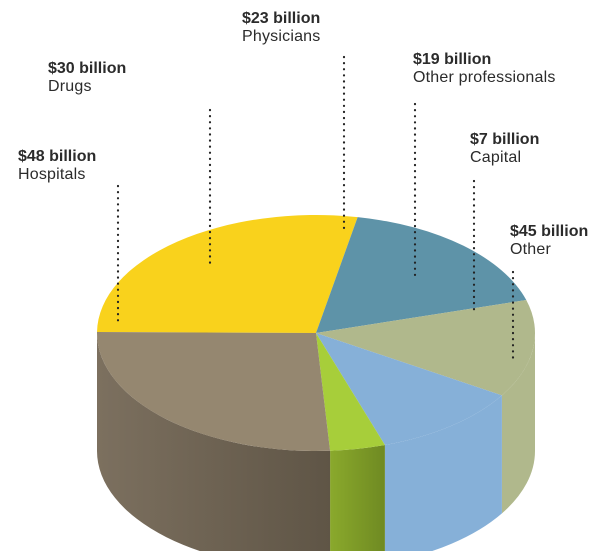 This screenshot has height=551, width=616. What do you see at coordinates (505, 139) in the screenshot?
I see `capital-value: $7 billion` at bounding box center [505, 139].